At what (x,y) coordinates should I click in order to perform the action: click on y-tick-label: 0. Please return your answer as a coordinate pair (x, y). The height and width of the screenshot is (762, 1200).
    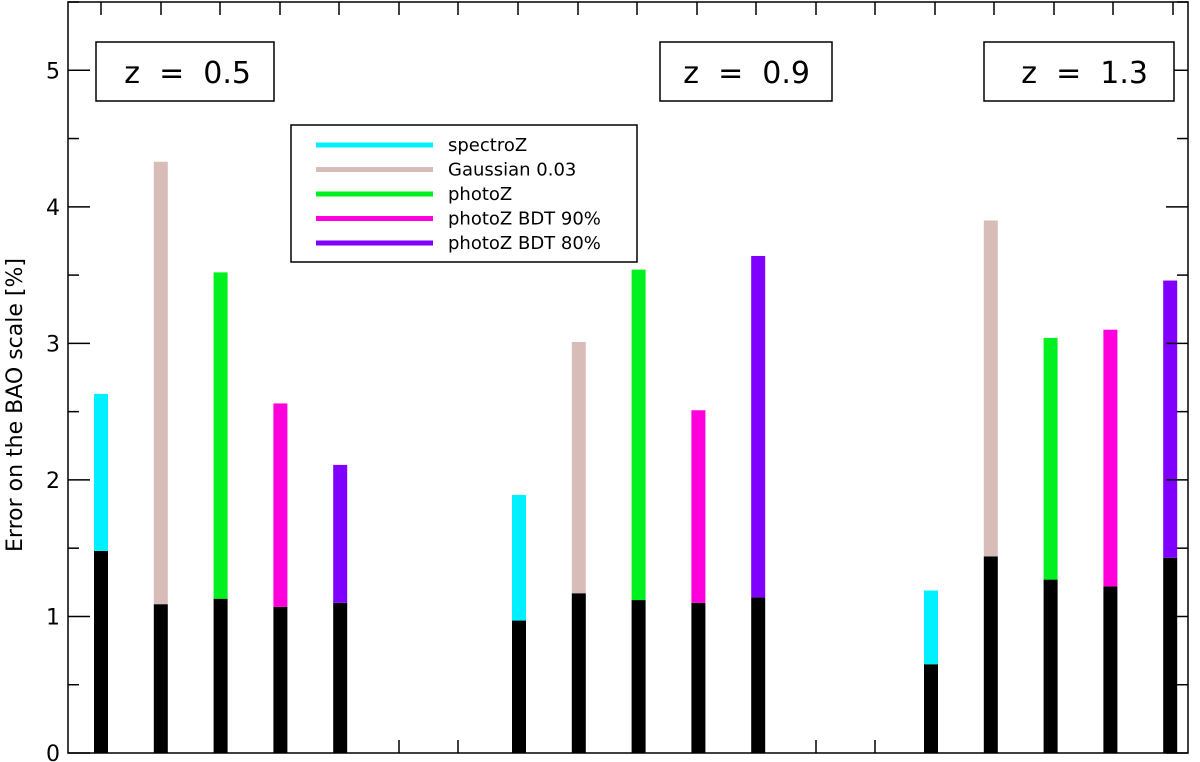
    Looking at the image, I should click on (53, 752).